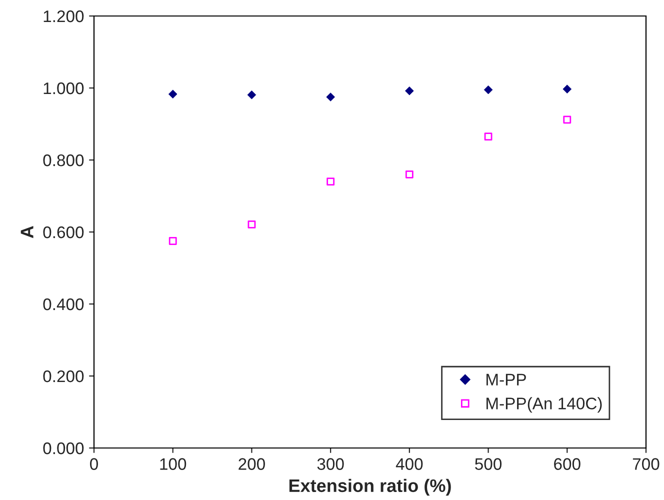  Describe the element at coordinates (370, 487) in the screenshot. I see `x-axis-title: Extension ratio (%)` at that location.